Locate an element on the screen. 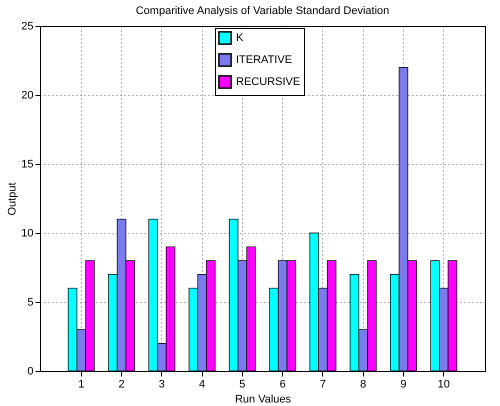  y-tick-label: 5 is located at coordinates (30, 302).